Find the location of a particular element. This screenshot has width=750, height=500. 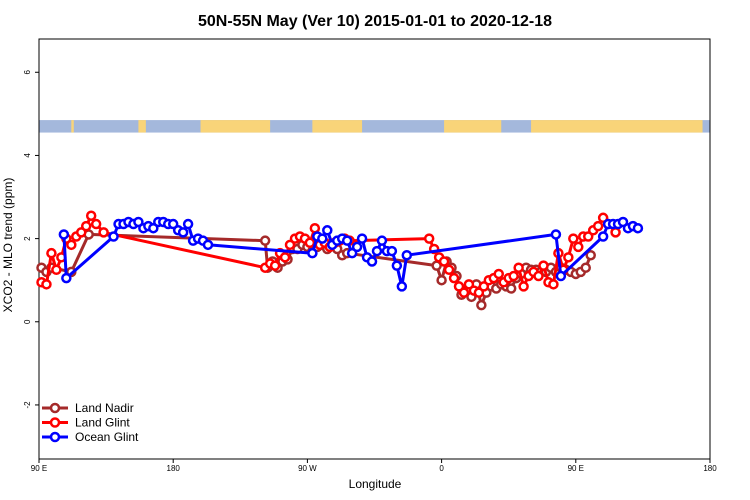

x-axis-label: Longitude is located at coordinates (375, 484).